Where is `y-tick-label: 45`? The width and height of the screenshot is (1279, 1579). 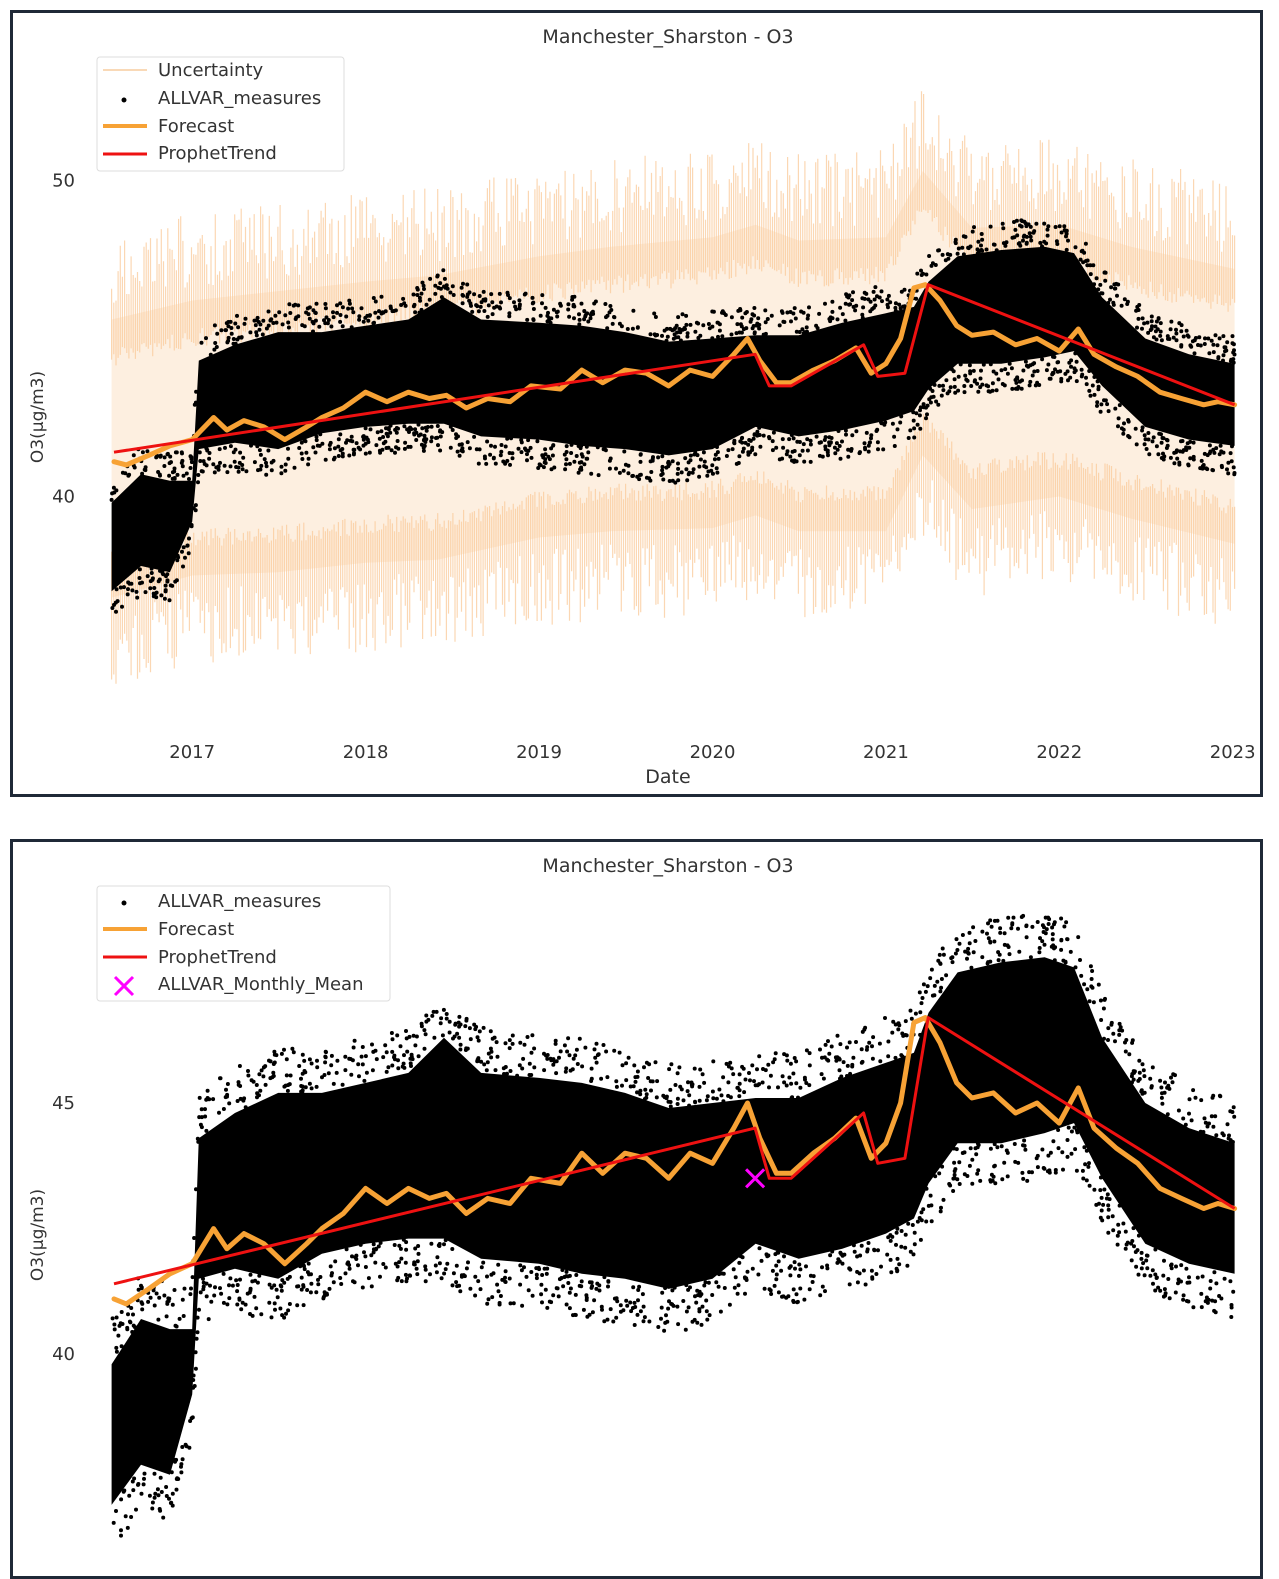 y-tick-label: 45 is located at coordinates (63, 1103).